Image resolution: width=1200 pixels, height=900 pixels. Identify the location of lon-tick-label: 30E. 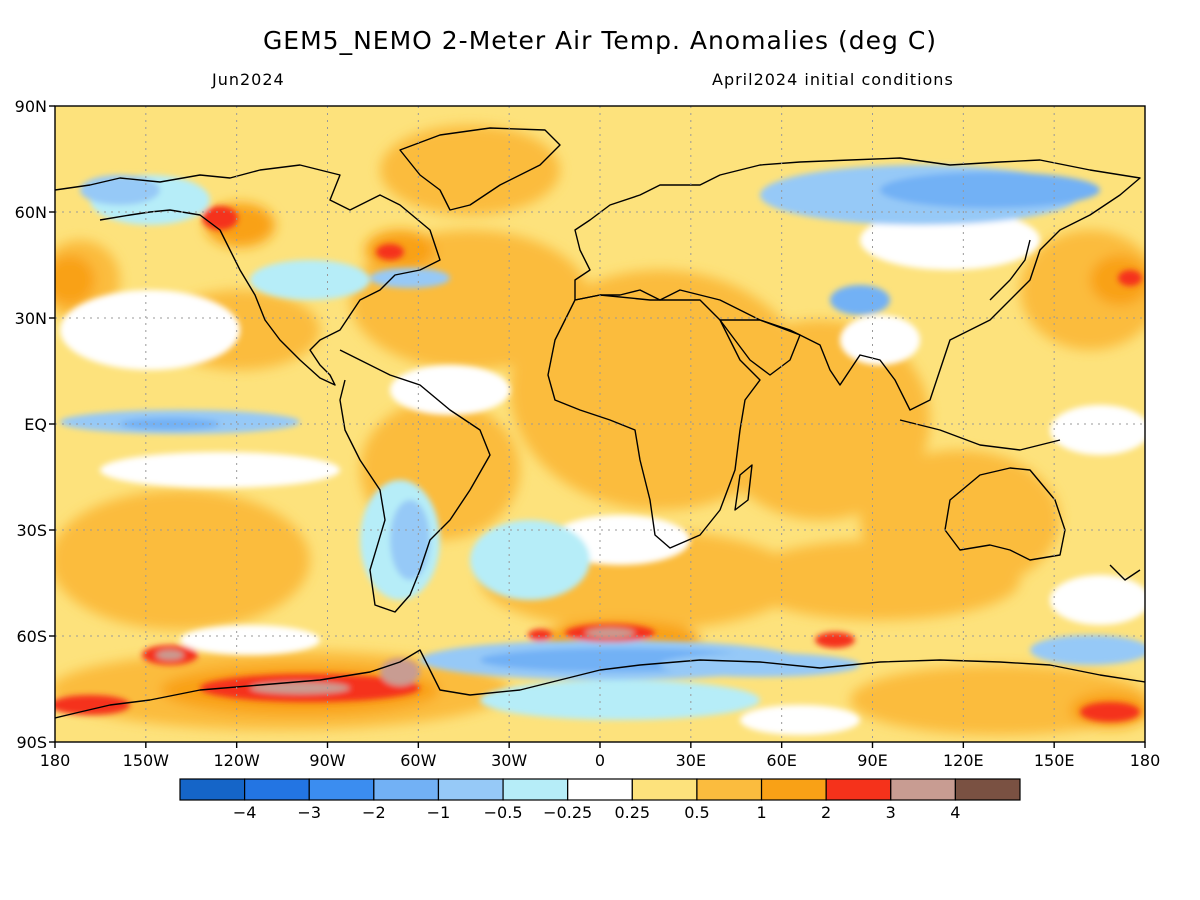
(691, 760).